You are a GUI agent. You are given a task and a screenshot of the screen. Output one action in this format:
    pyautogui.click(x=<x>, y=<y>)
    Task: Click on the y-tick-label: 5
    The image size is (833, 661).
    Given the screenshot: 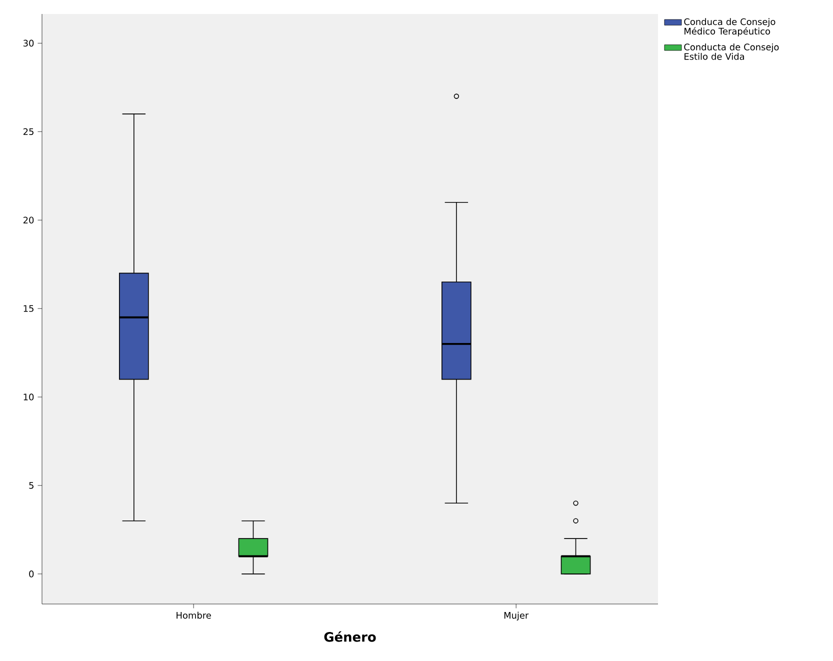 What is the action you would take?
    pyautogui.click(x=31, y=485)
    